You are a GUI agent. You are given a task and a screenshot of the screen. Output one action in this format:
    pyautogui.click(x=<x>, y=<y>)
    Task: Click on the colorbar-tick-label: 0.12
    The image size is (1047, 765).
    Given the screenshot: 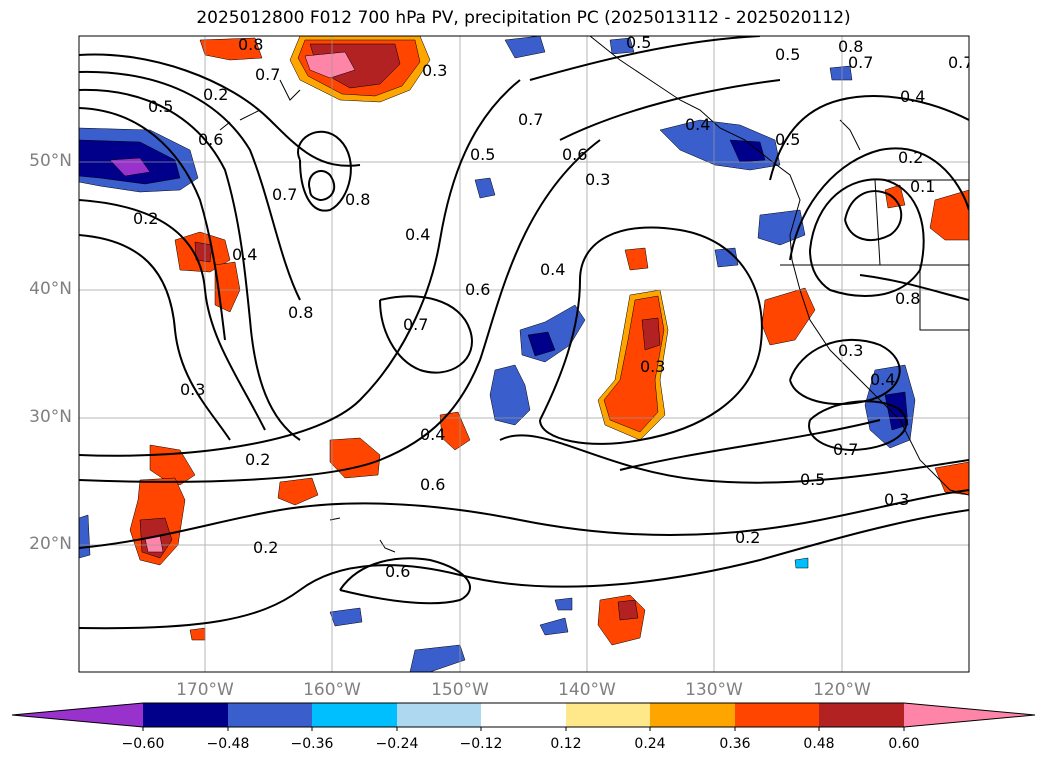 What is the action you would take?
    pyautogui.click(x=566, y=744)
    